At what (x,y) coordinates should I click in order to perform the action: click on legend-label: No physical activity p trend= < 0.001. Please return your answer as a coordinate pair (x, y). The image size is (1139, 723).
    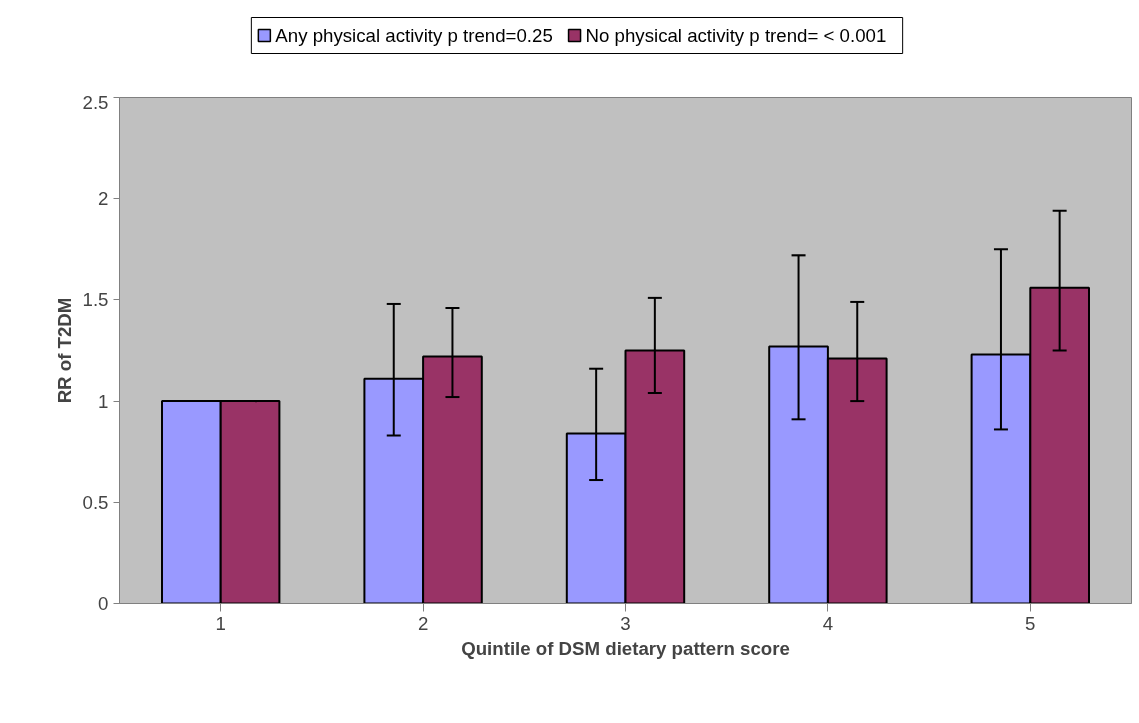
    Looking at the image, I should click on (736, 35).